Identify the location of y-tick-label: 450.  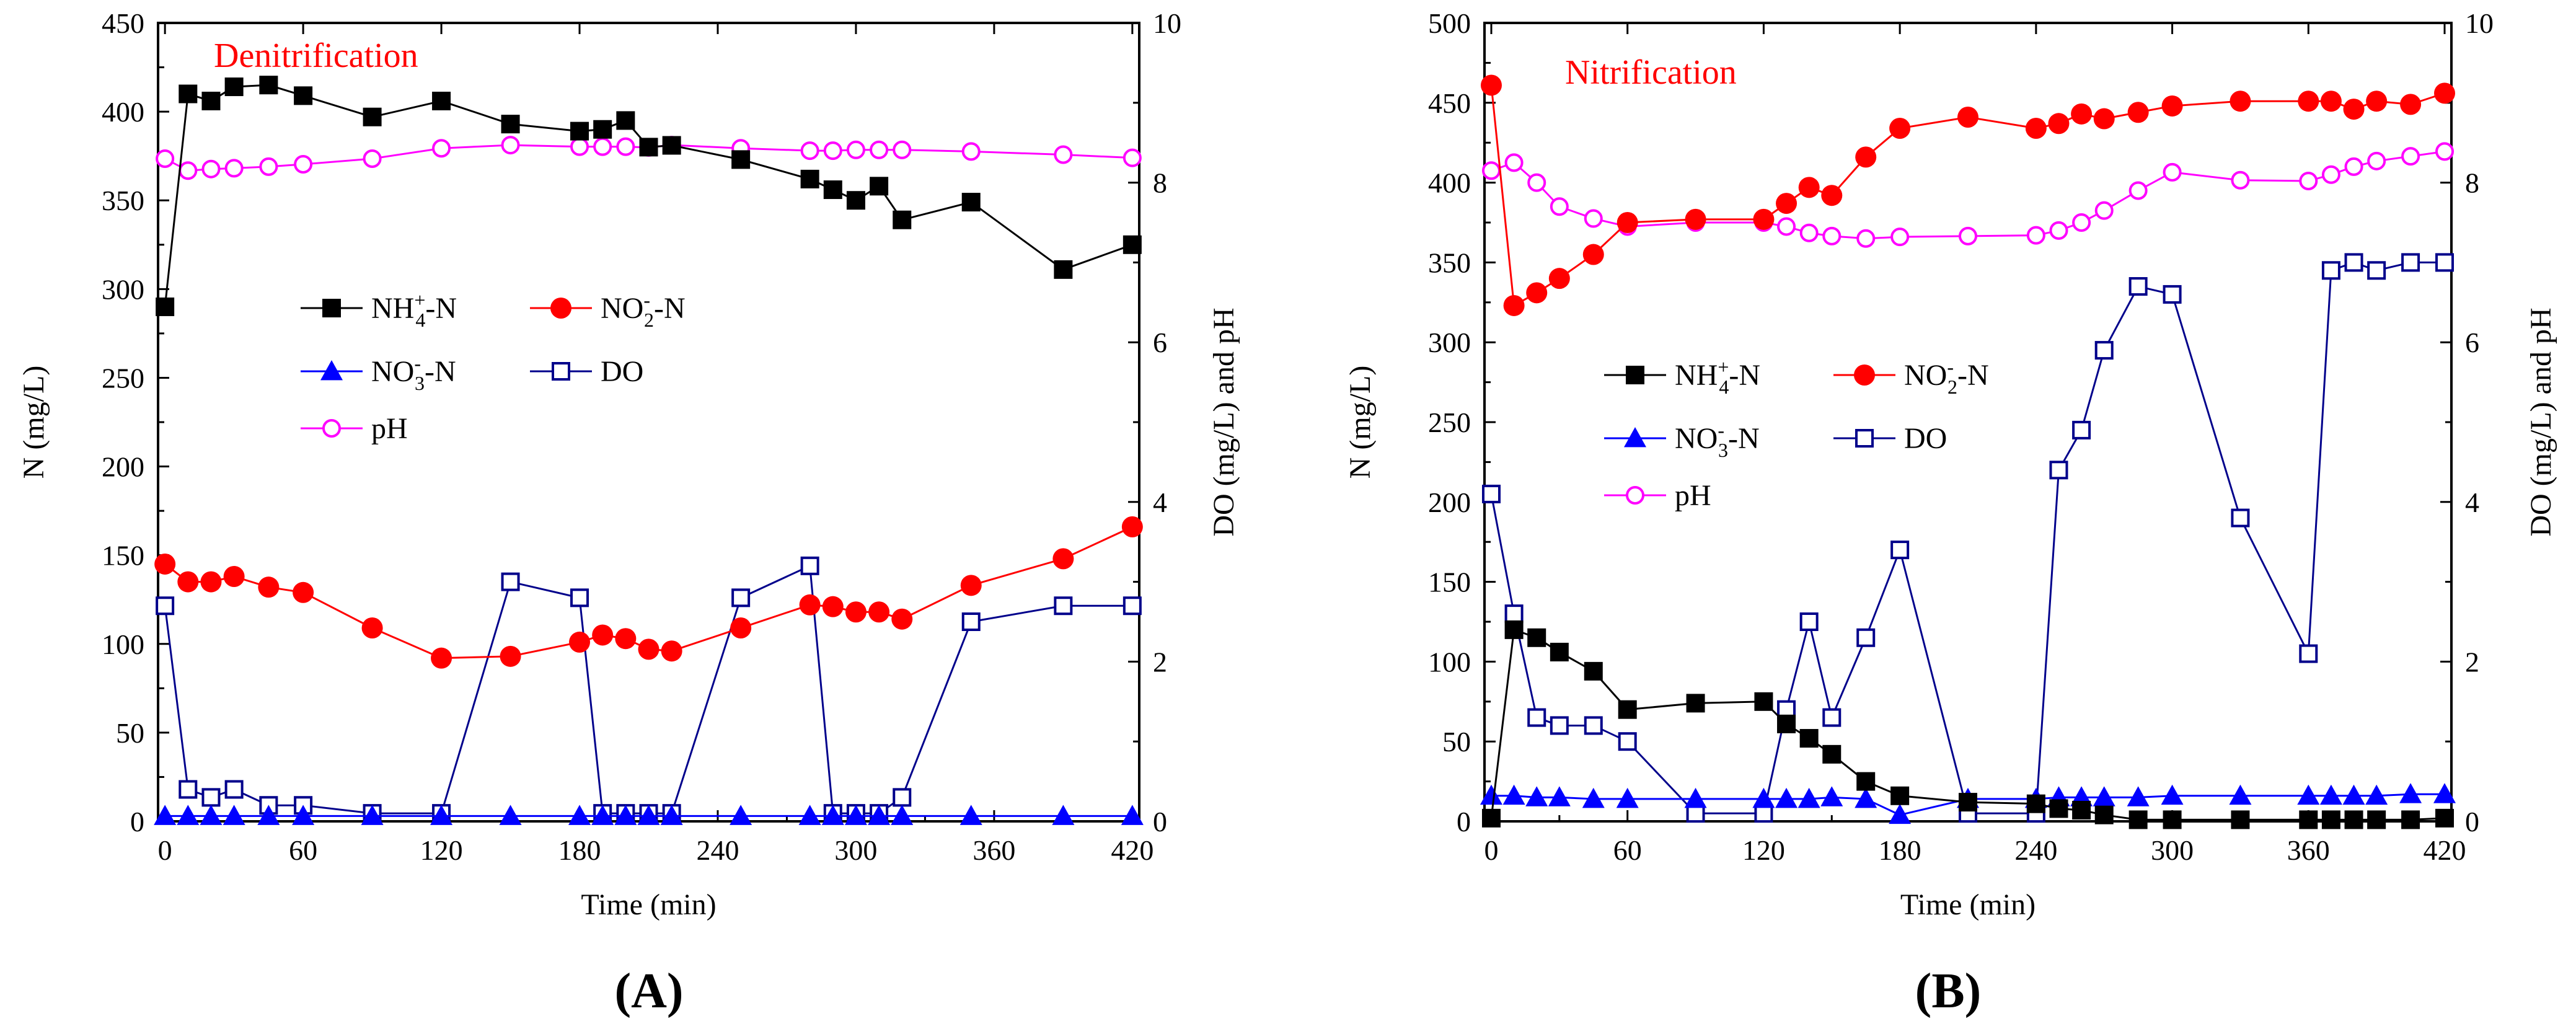
(1449, 103).